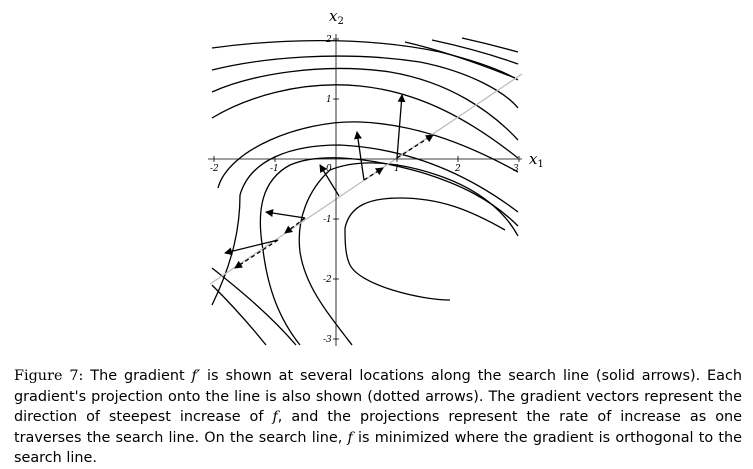  What do you see at coordinates (329, 169) in the screenshot?
I see `x-tick-label: 0` at bounding box center [329, 169].